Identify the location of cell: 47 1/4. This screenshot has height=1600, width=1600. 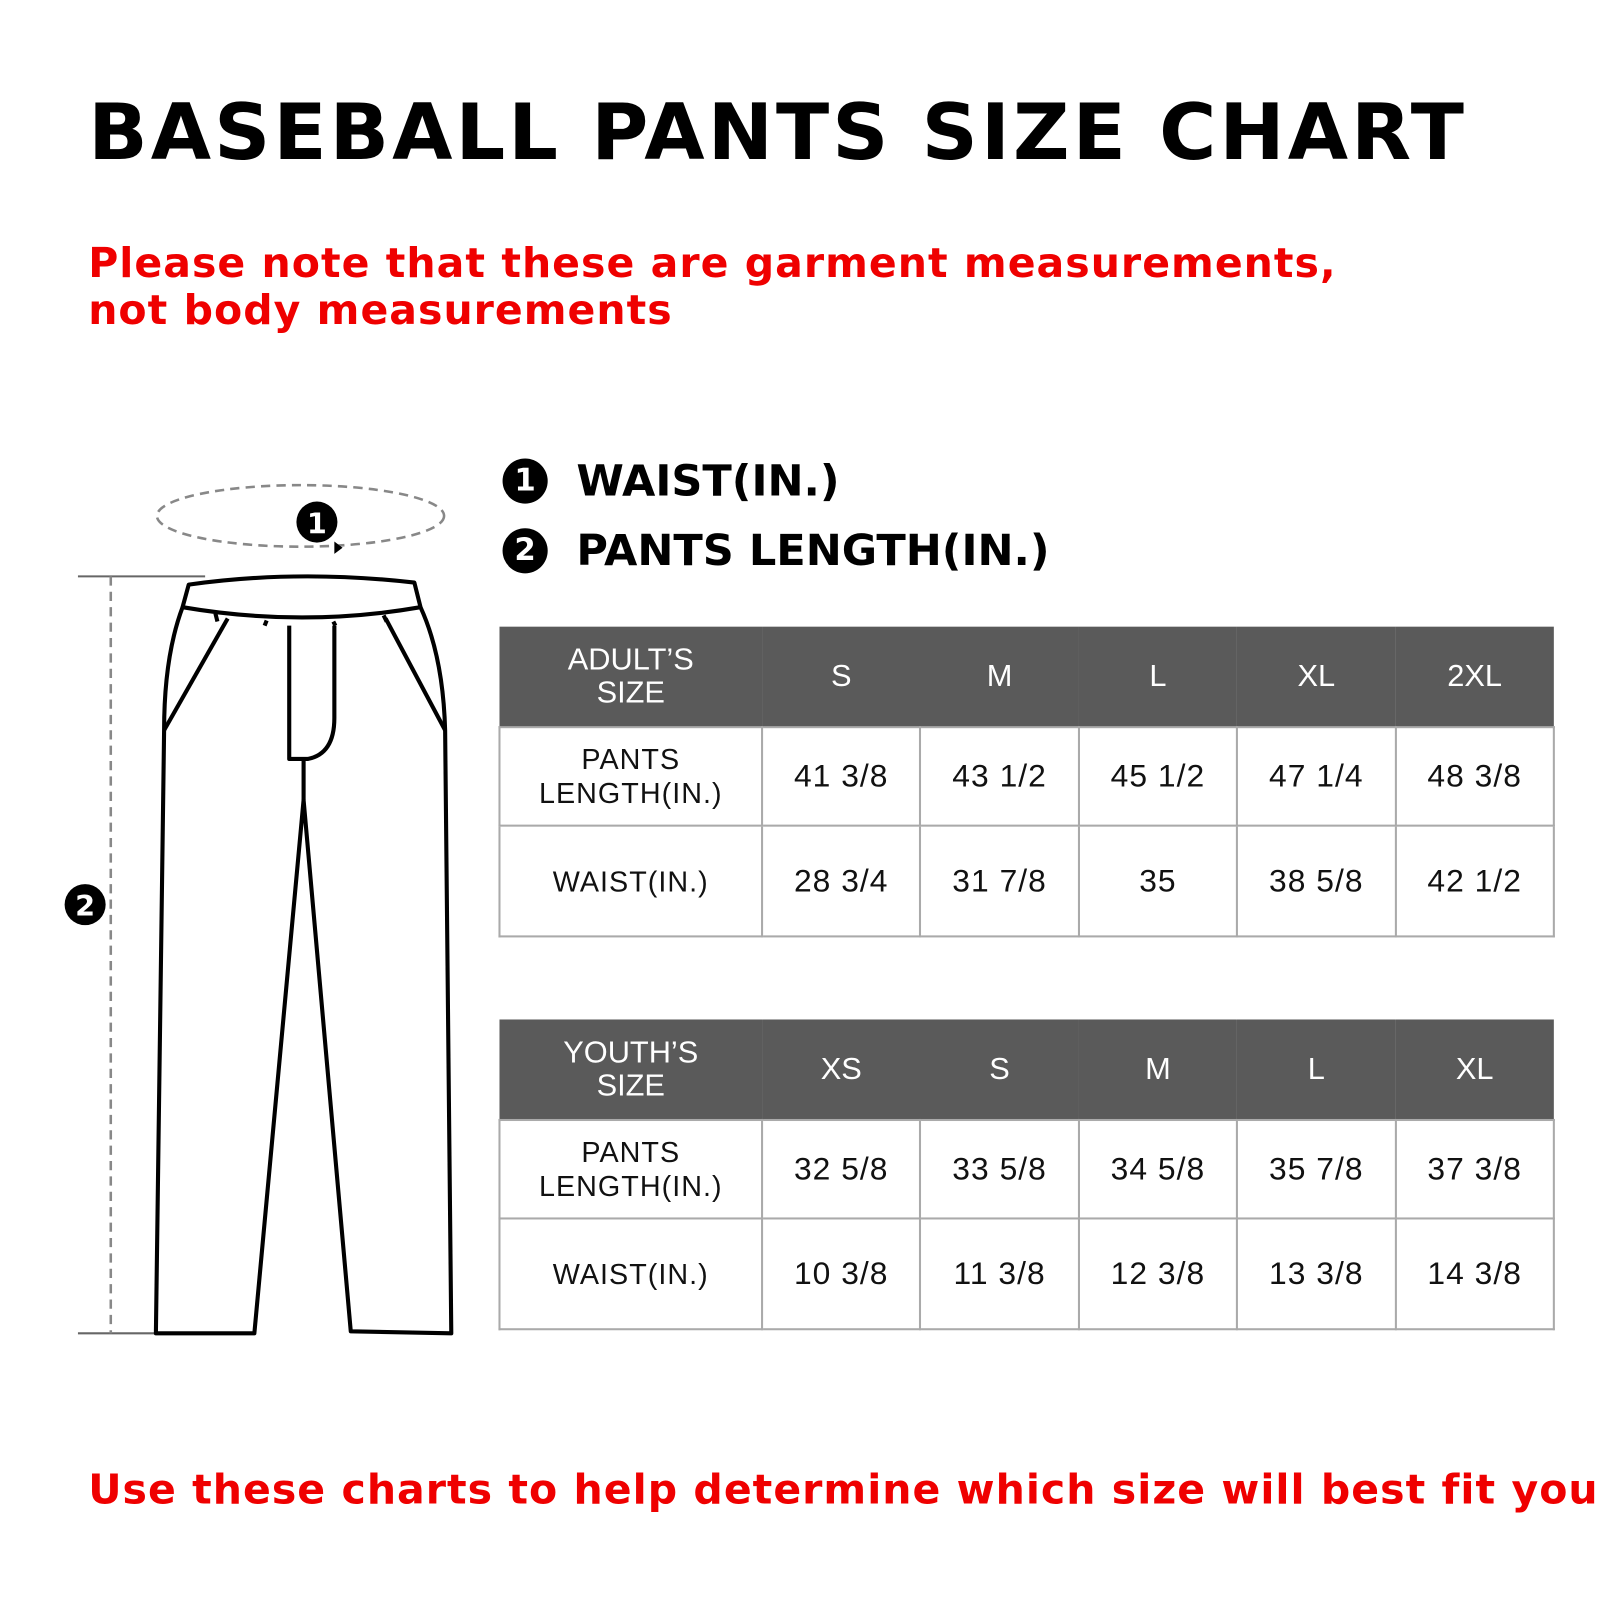
(1316, 776).